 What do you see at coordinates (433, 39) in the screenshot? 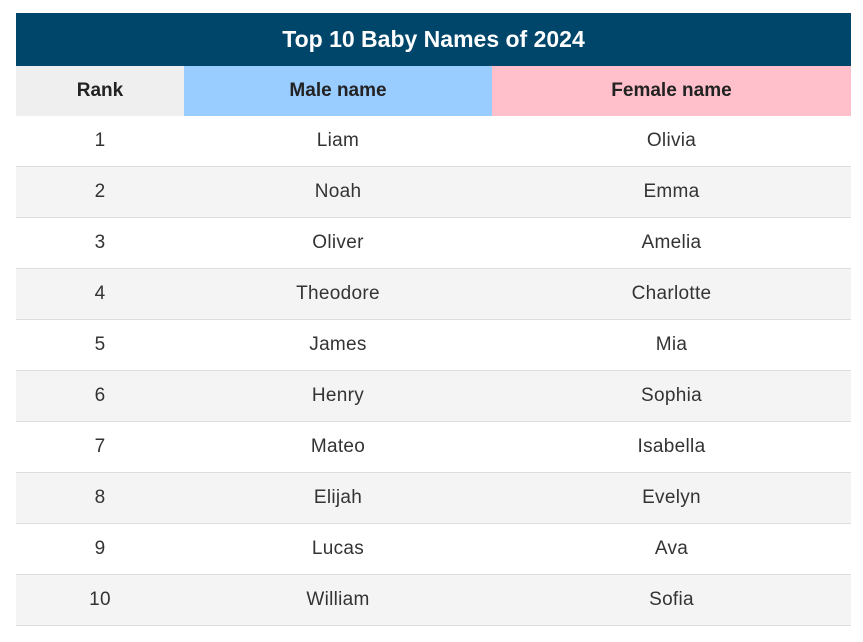
I see `table-title: Top 10 Baby Names of 2024` at bounding box center [433, 39].